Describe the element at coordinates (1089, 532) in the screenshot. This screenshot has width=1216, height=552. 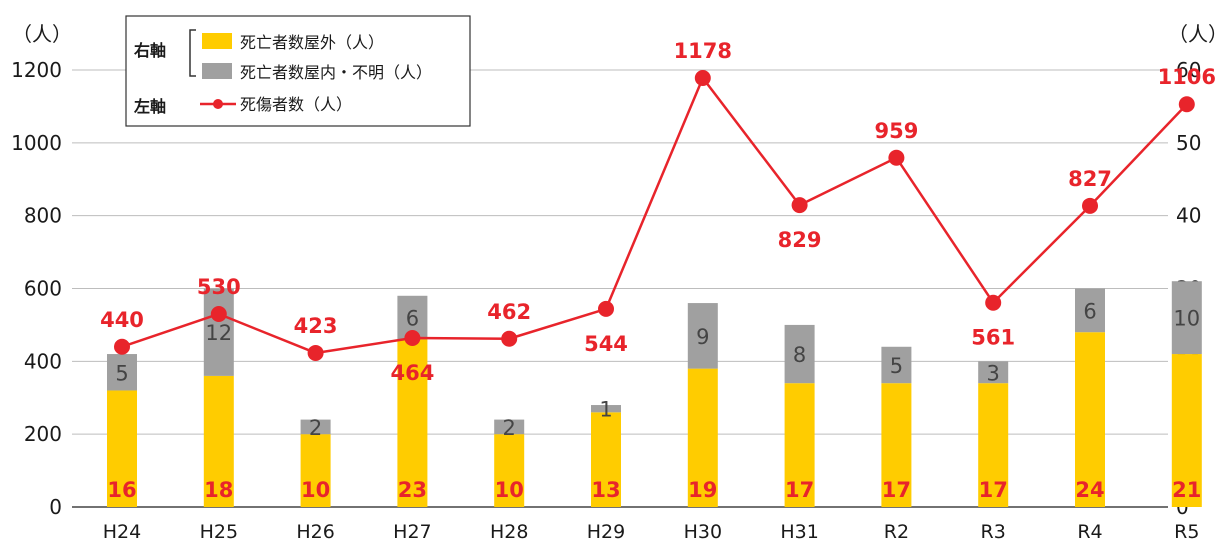
I see `category-label: R4` at that location.